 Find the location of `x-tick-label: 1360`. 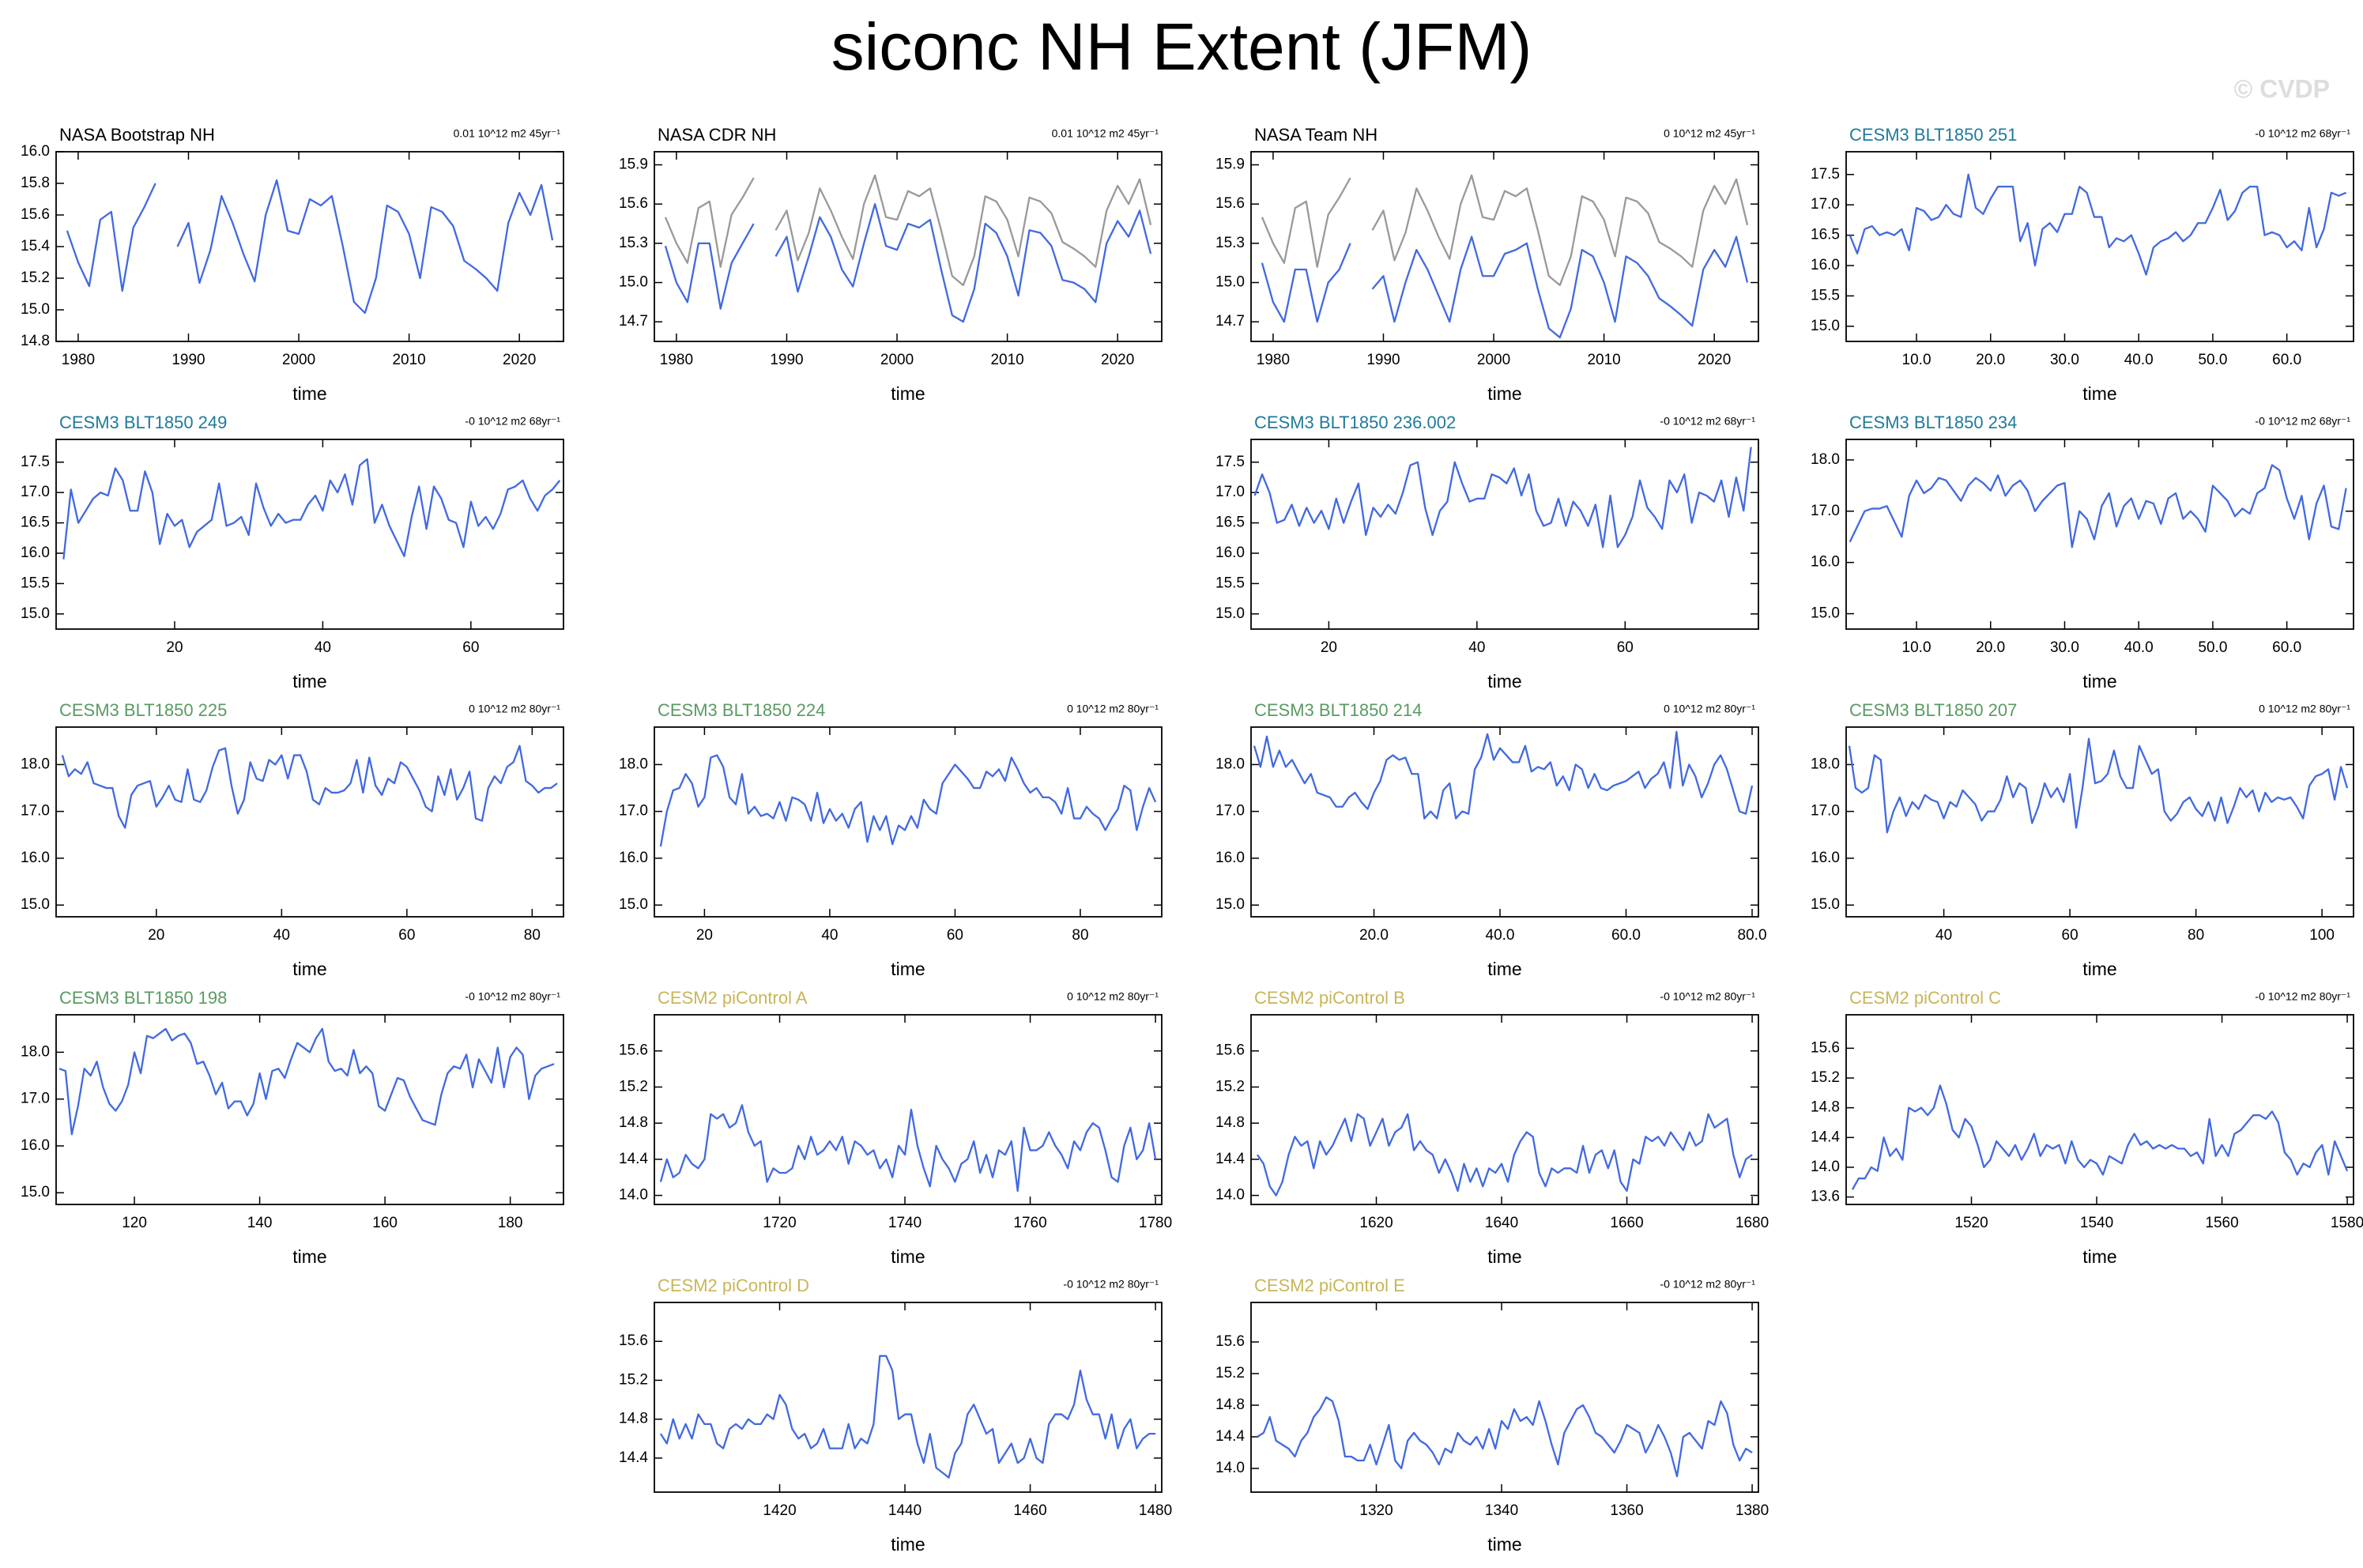

x-tick-label: 1360 is located at coordinates (1626, 1510).